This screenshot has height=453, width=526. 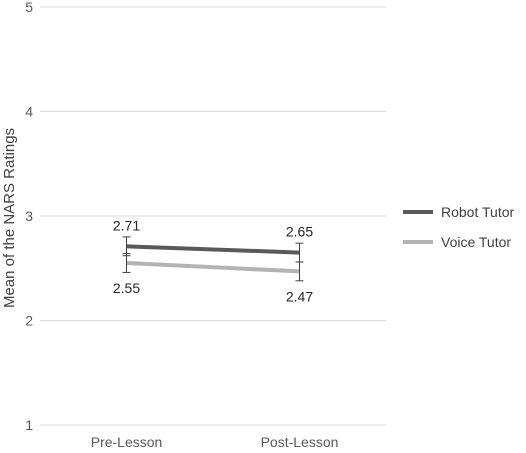 What do you see at coordinates (29, 425) in the screenshot?
I see `y-tick-label: 1` at bounding box center [29, 425].